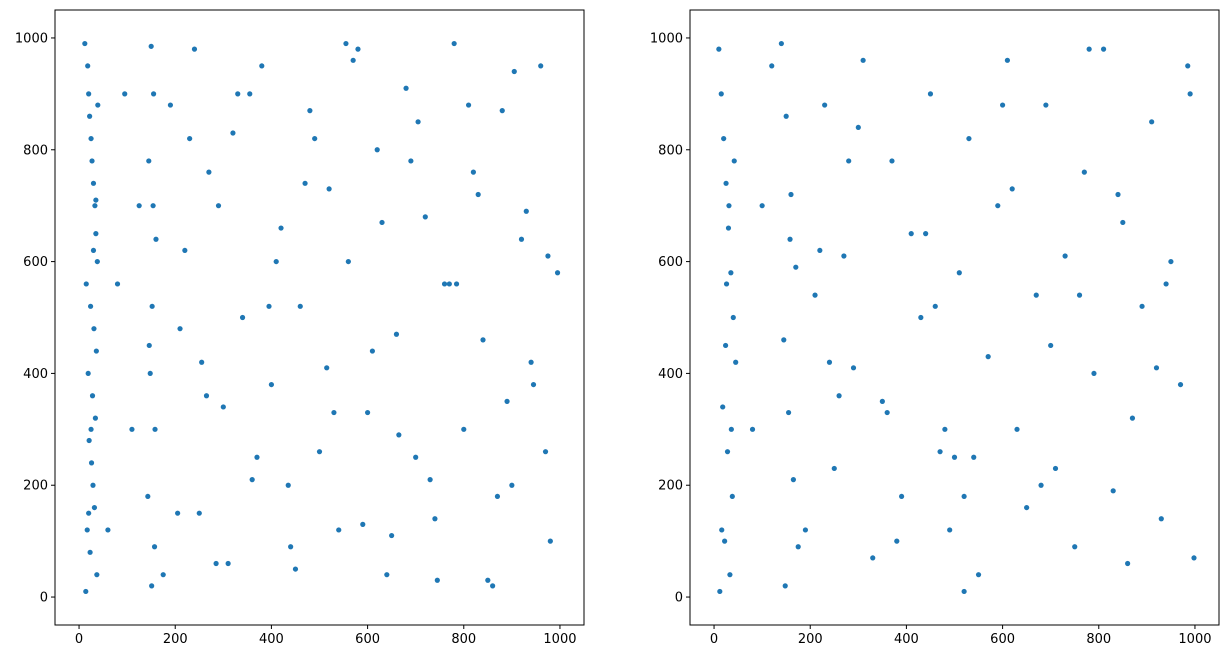 The width and height of the screenshot is (1227, 659). What do you see at coordinates (1002, 639) in the screenshot?
I see `x-tick-label: 600` at bounding box center [1002, 639].